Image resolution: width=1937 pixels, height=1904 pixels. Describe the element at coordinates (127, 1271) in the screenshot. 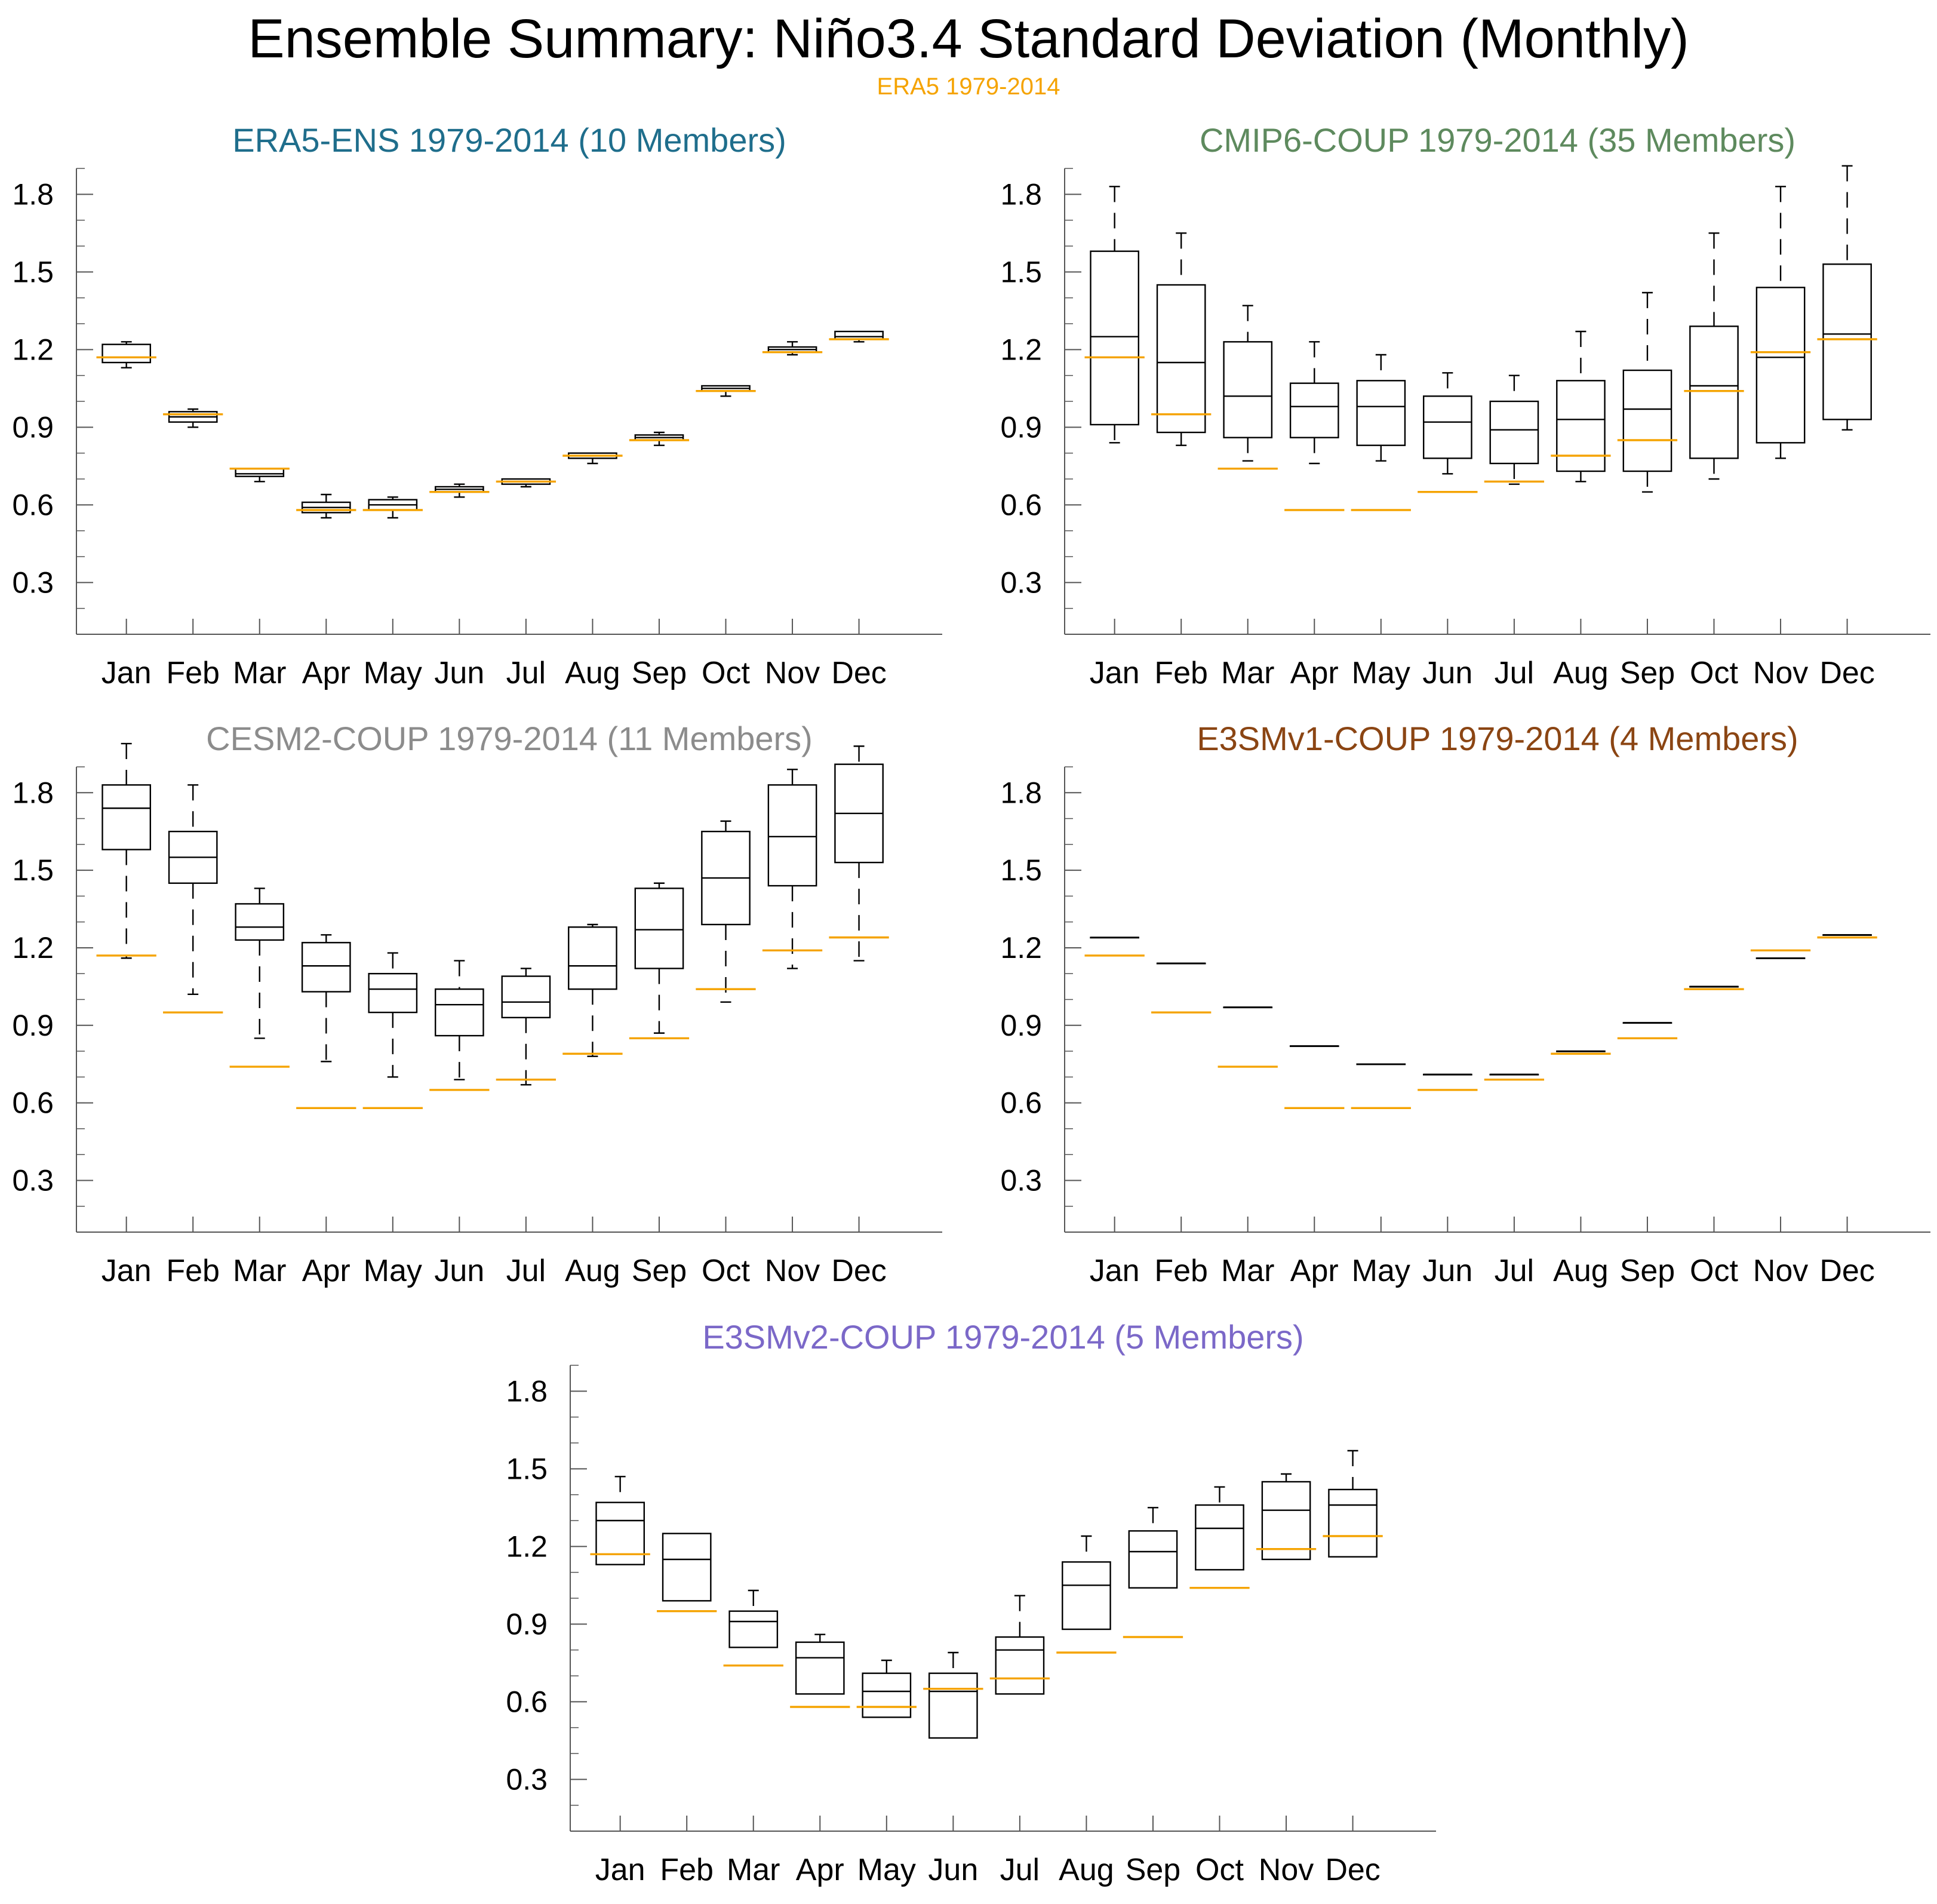

I see `x-tick-label: Jan` at that location.